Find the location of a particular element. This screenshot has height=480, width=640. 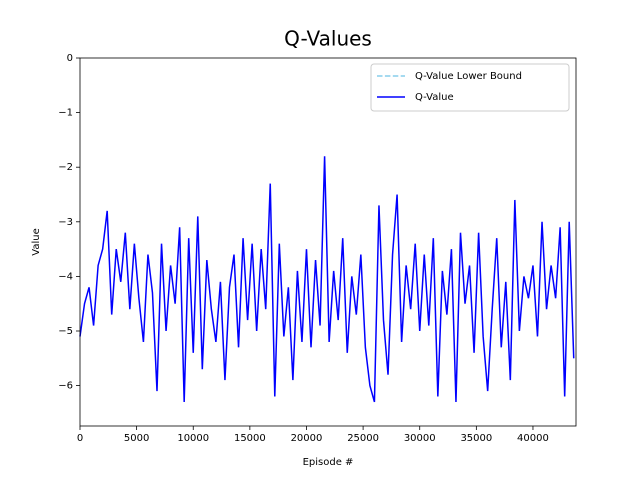

x-tick-label: 40000 is located at coordinates (533, 438).